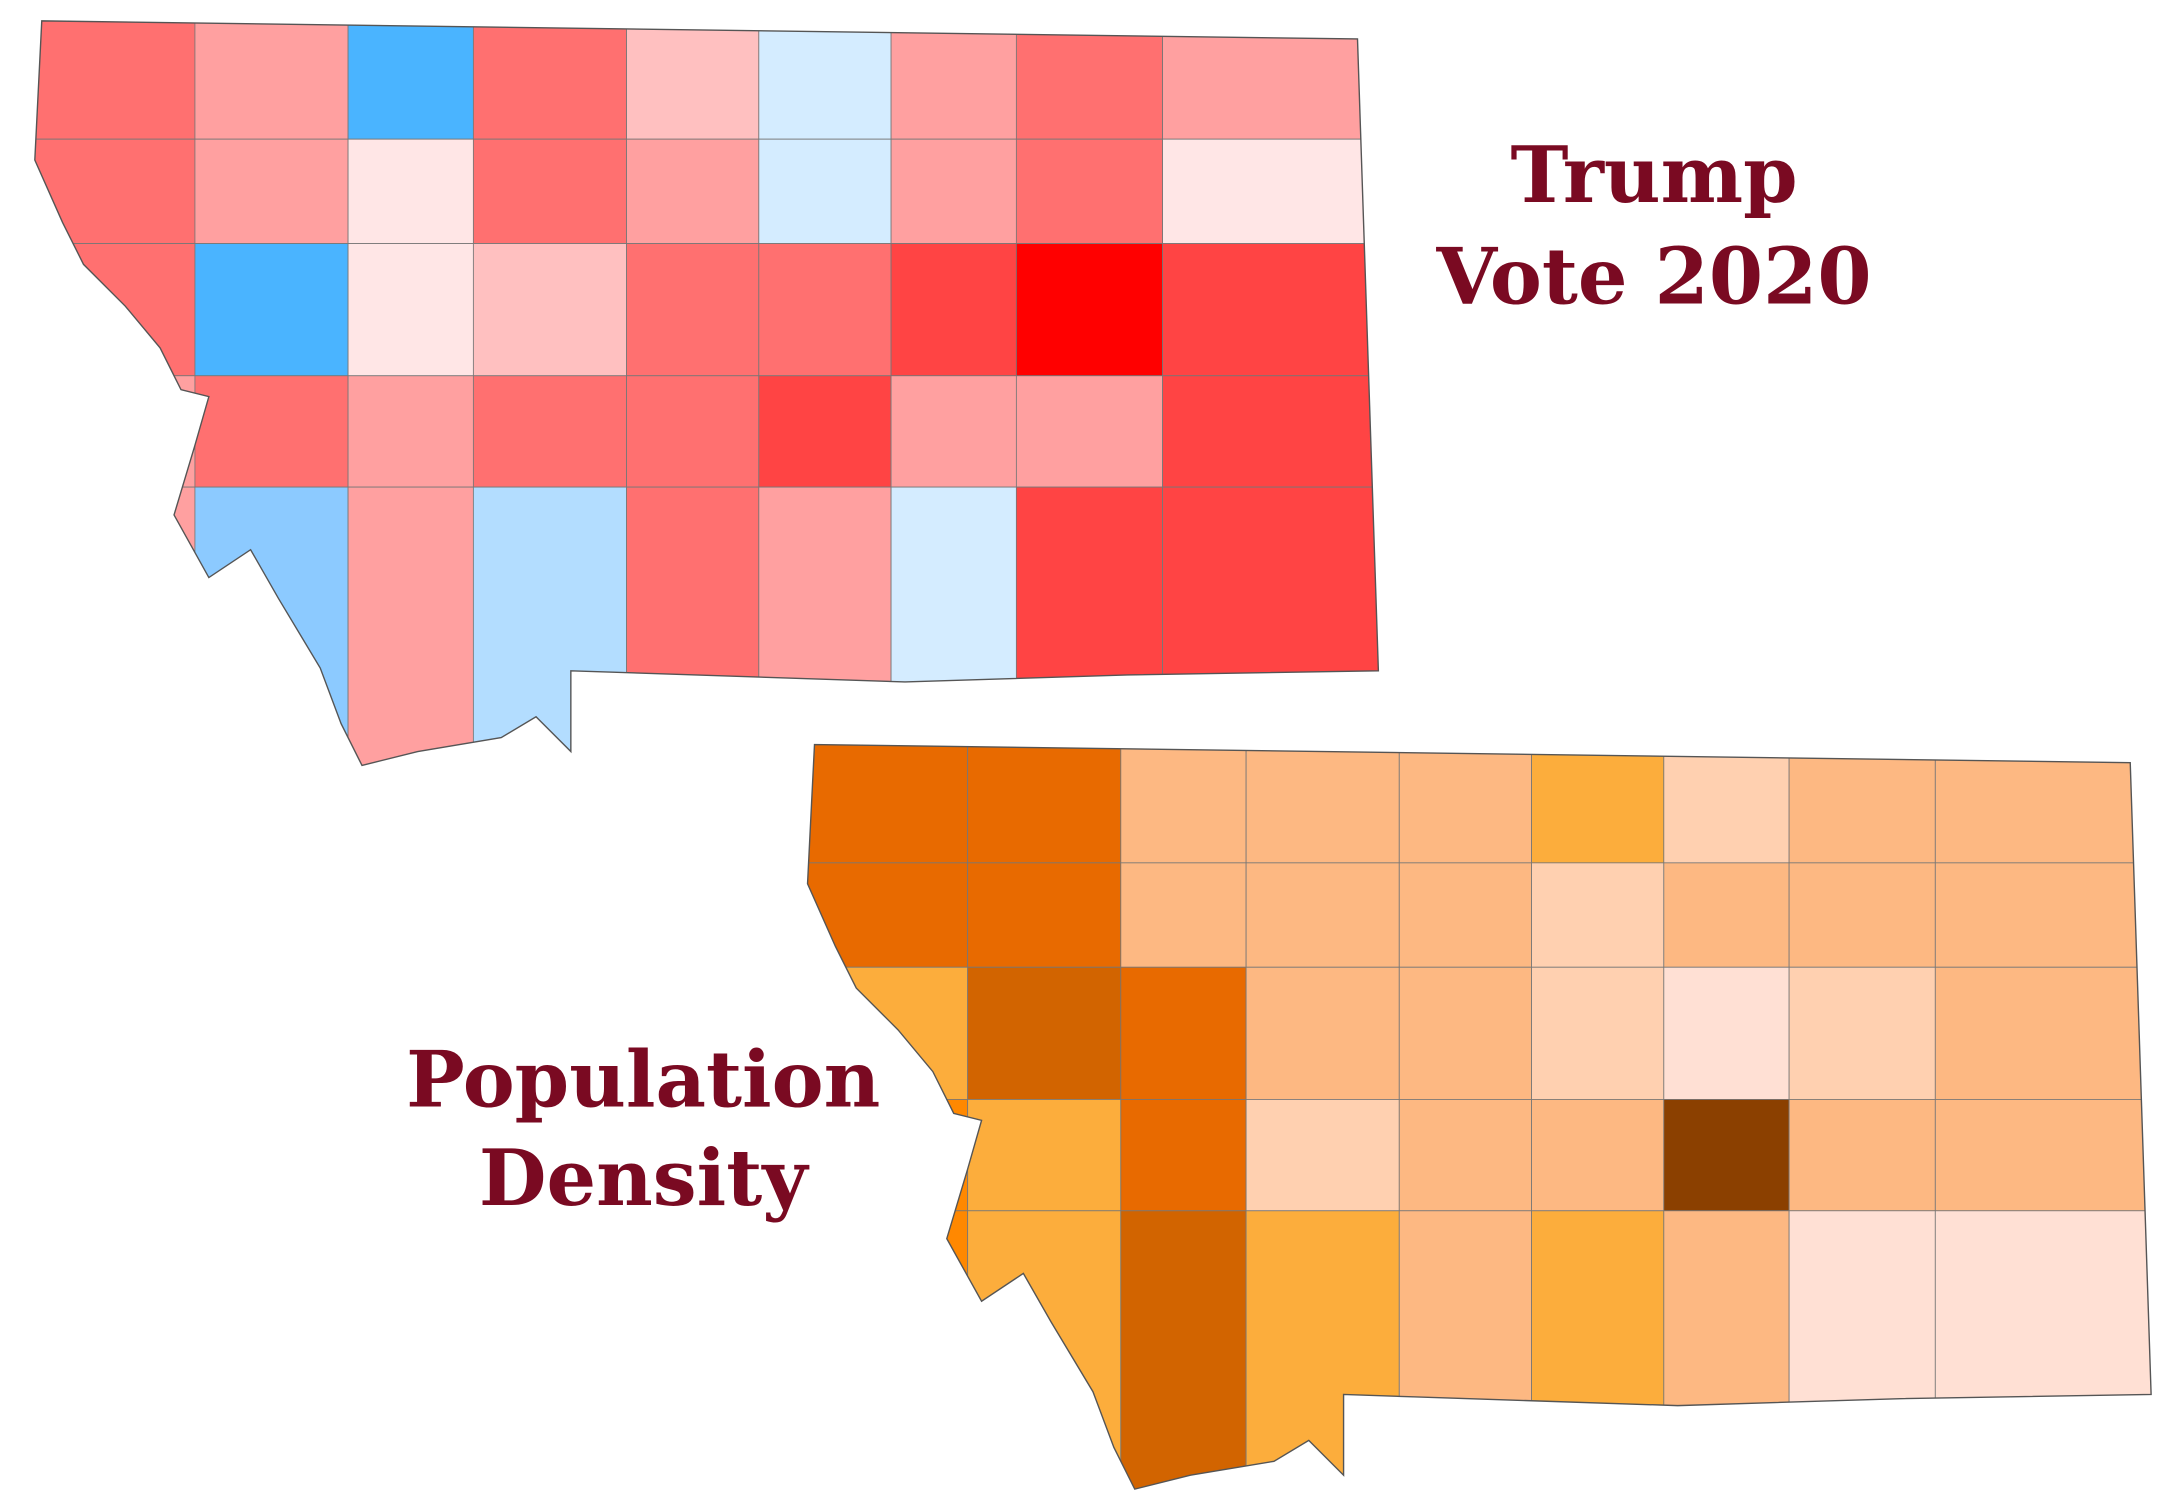 The image size is (2172, 1510). I want to click on map-title: Vote 2020, so click(1654, 276).